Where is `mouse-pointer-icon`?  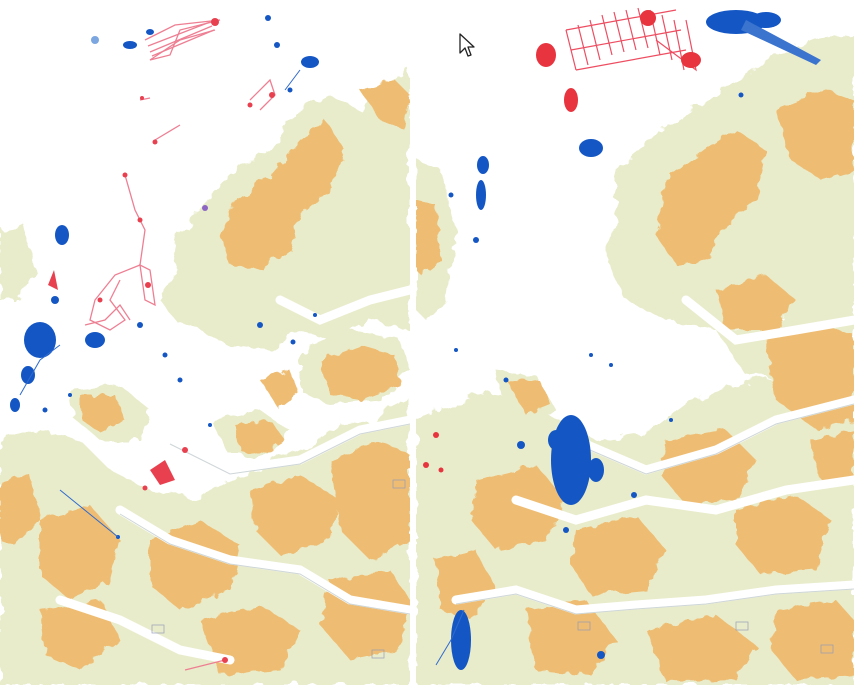
mouse-pointer-icon is located at coordinates (467, 45).